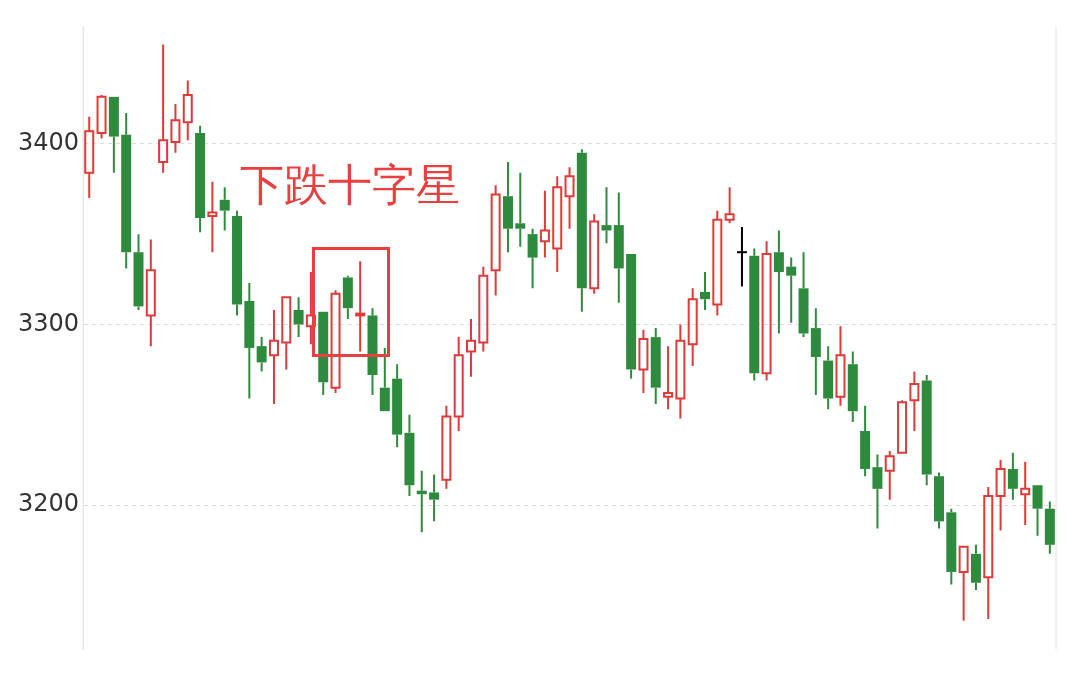 The height and width of the screenshot is (676, 1080). I want to click on y-tick-label: 3400, so click(49, 142).